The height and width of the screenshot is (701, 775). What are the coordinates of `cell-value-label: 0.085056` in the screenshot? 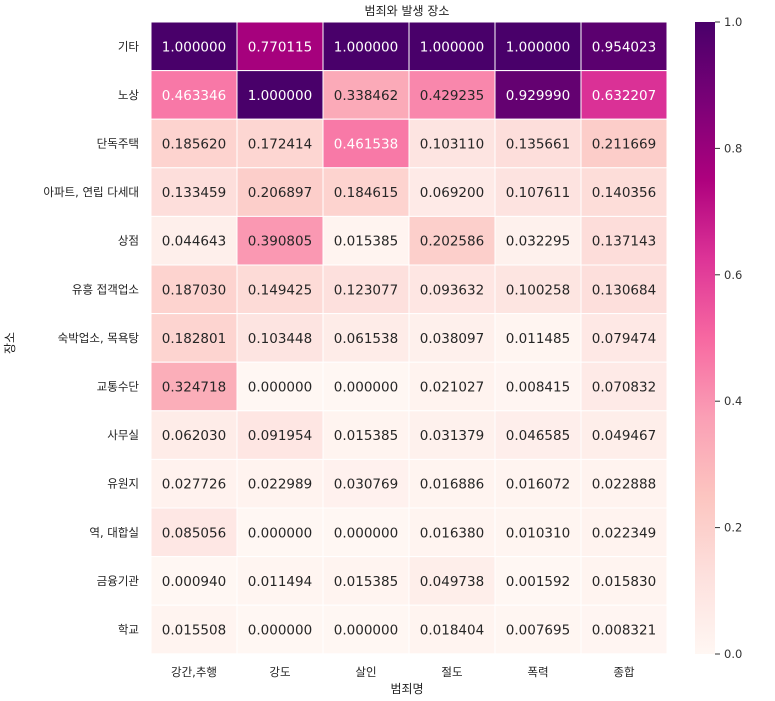 It's located at (194, 533).